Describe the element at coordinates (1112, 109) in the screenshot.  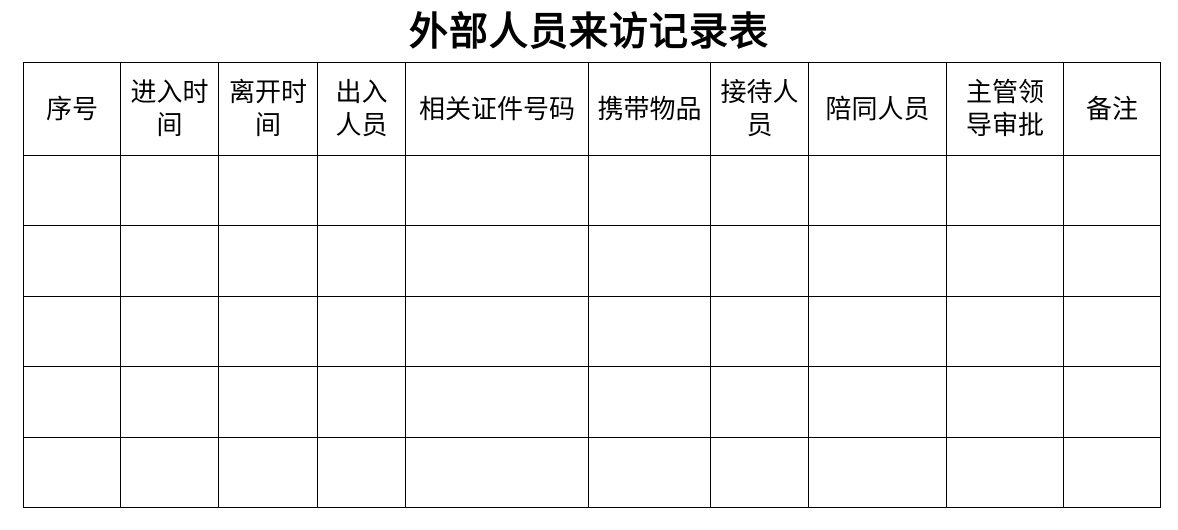
I see `header-cell-remarks: 备注` at that location.